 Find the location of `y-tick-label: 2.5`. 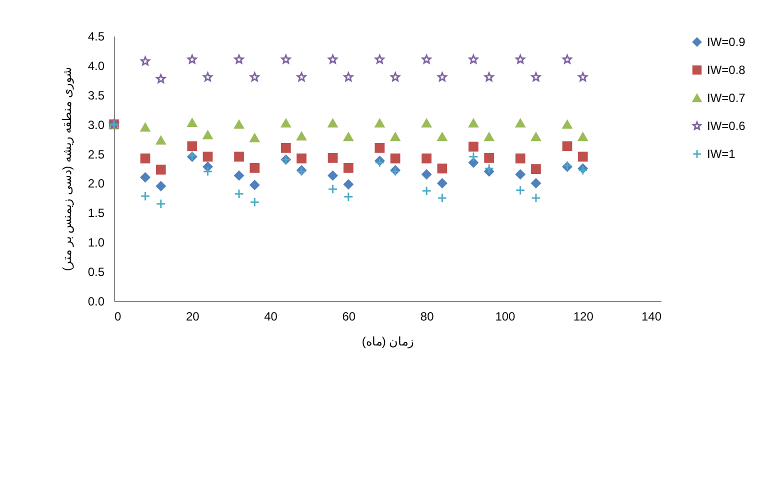

y-tick-label: 2.5 is located at coordinates (96, 154).